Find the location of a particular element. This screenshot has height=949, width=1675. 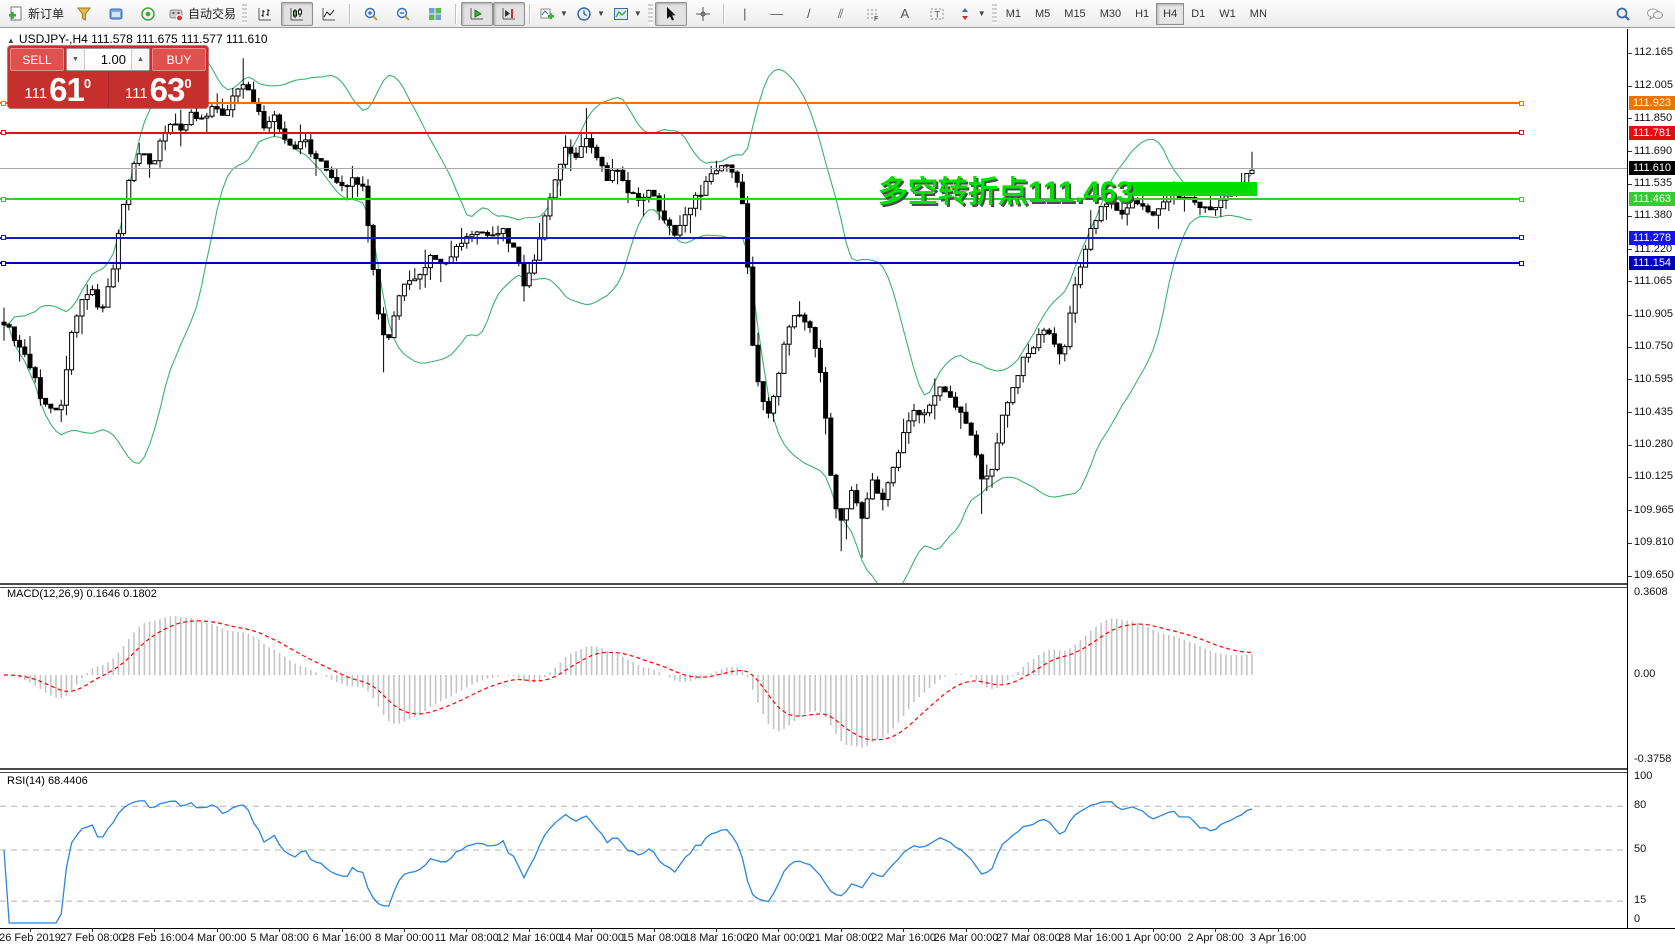

support-zone-rectangle is located at coordinates (1192, 189).